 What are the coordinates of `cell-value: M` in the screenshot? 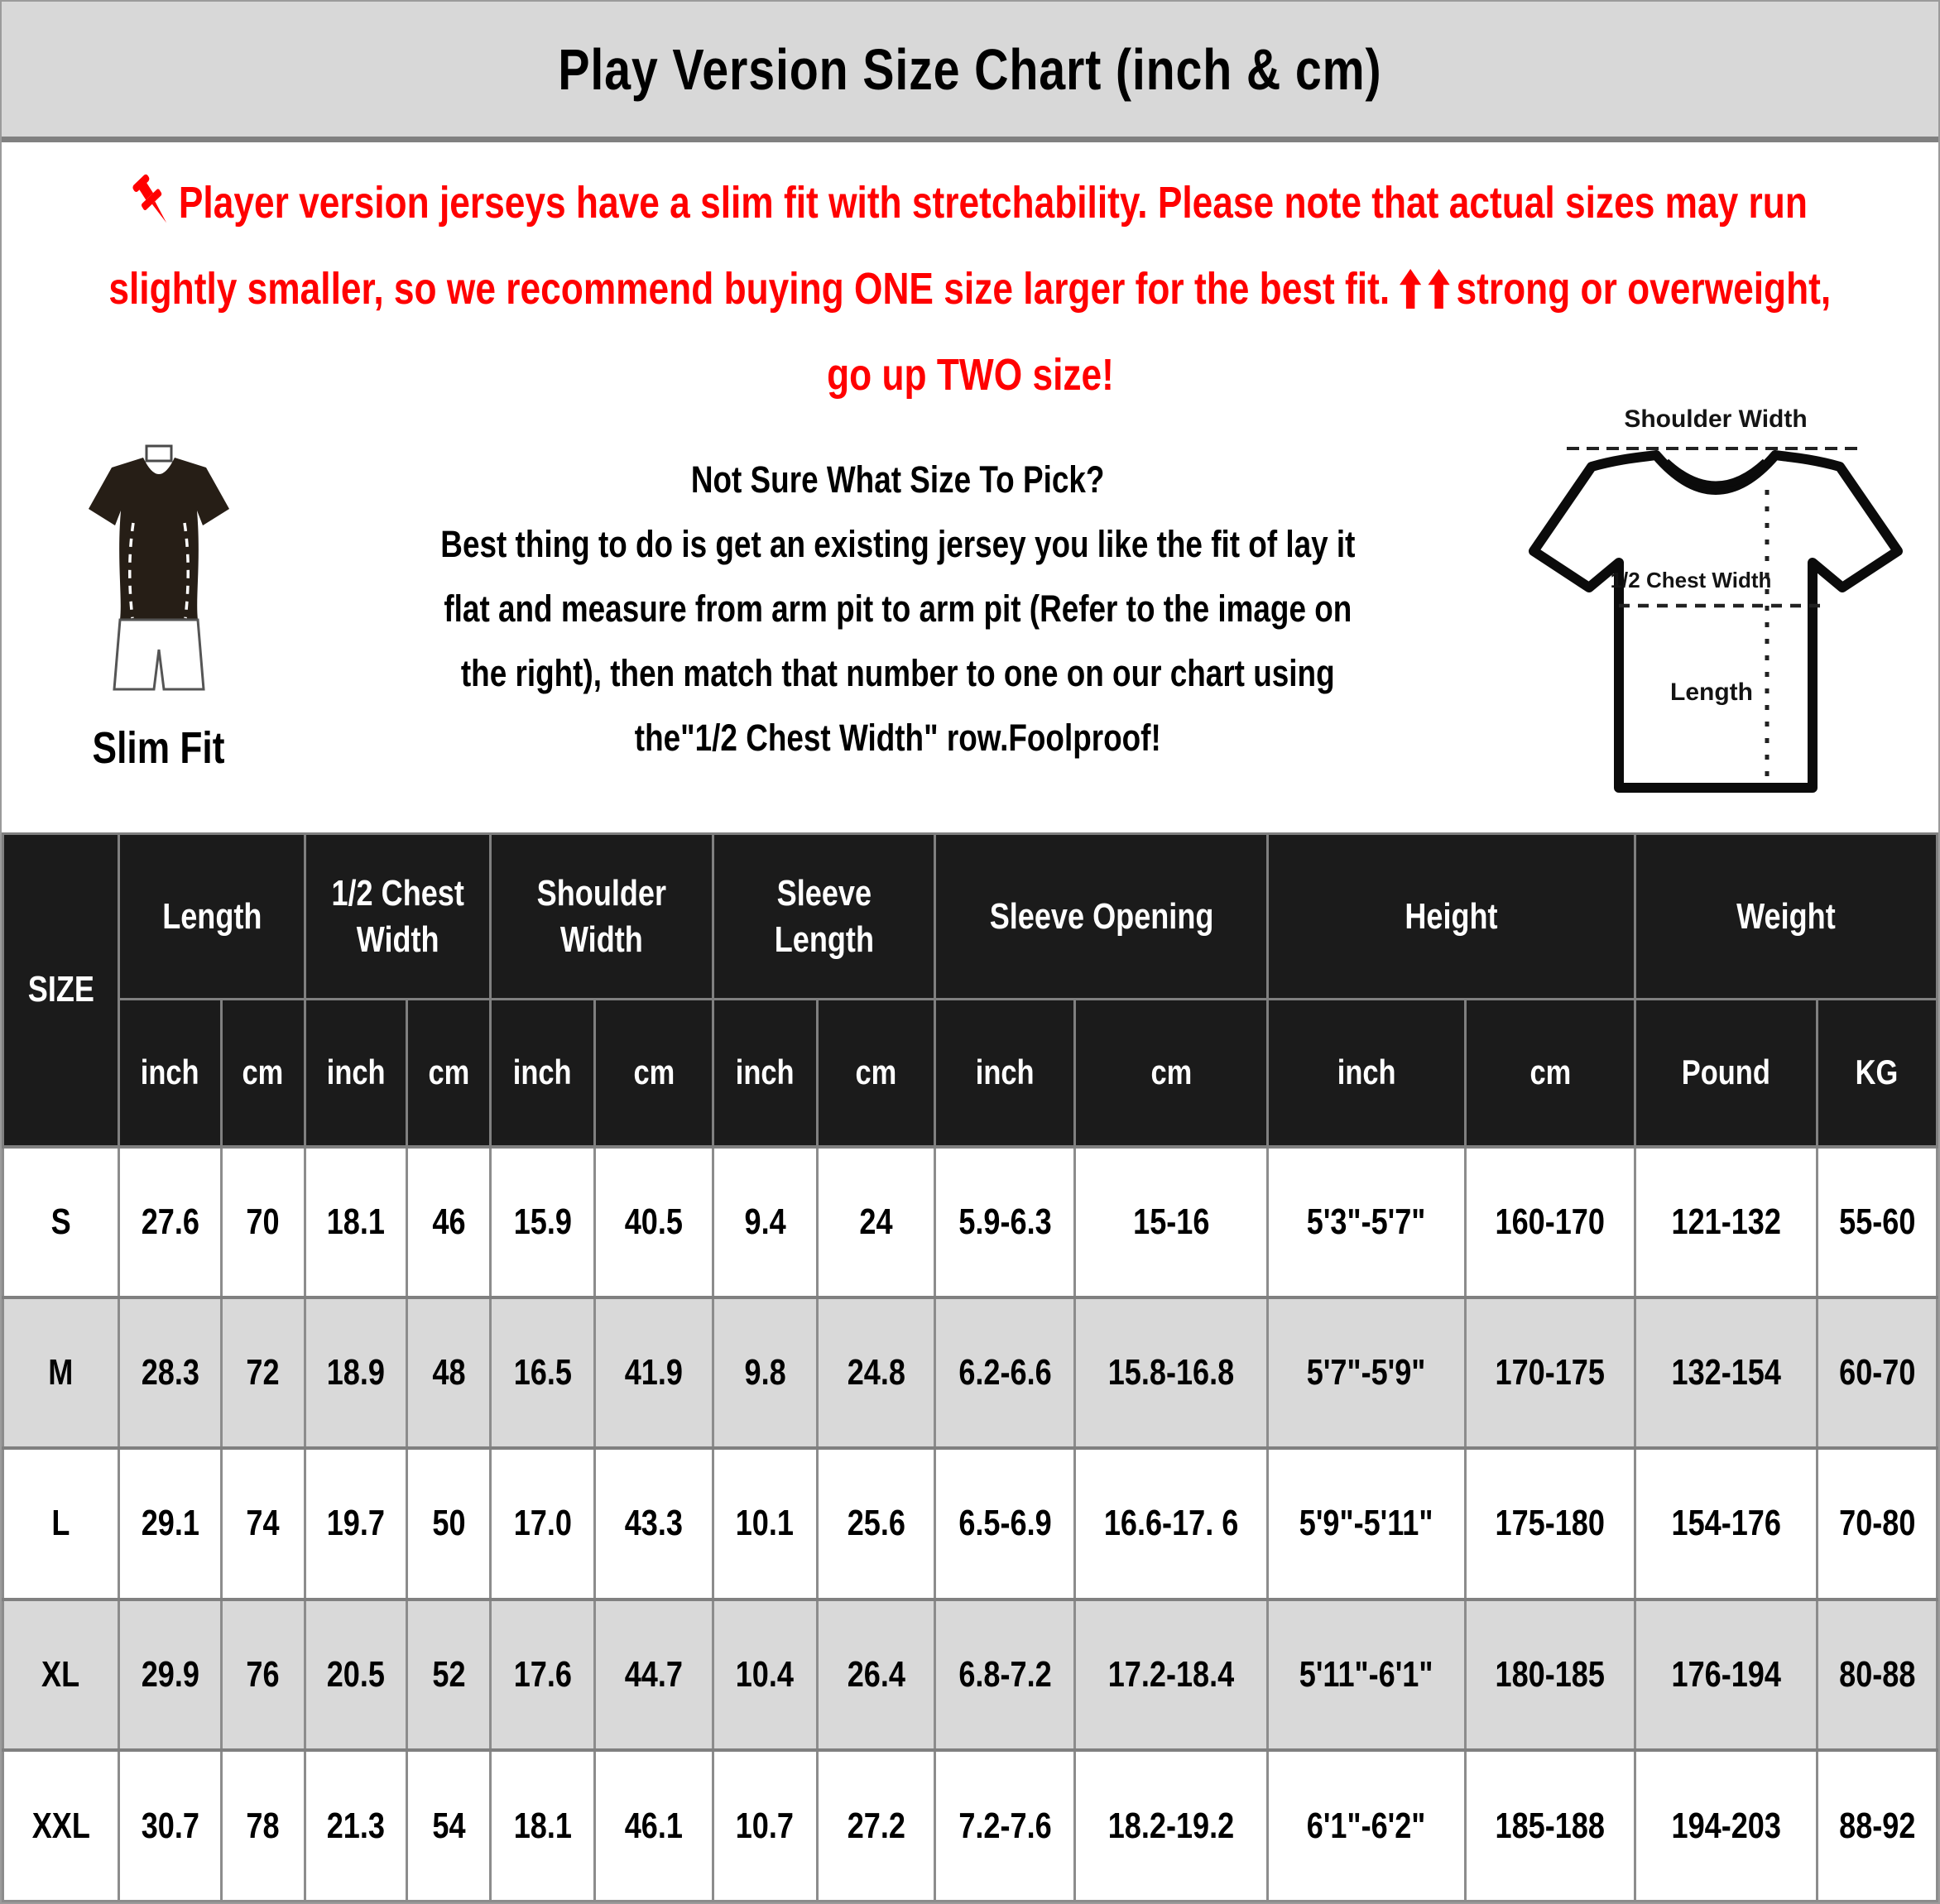 It's located at (61, 1372).